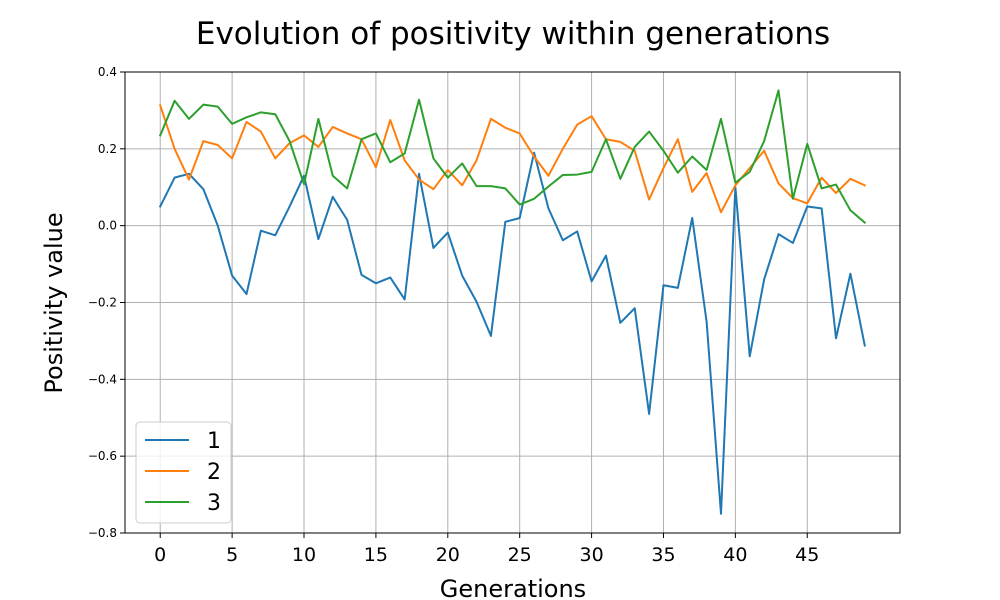 The width and height of the screenshot is (1000, 600). What do you see at coordinates (520, 555) in the screenshot?
I see `x-tick-label: 25` at bounding box center [520, 555].